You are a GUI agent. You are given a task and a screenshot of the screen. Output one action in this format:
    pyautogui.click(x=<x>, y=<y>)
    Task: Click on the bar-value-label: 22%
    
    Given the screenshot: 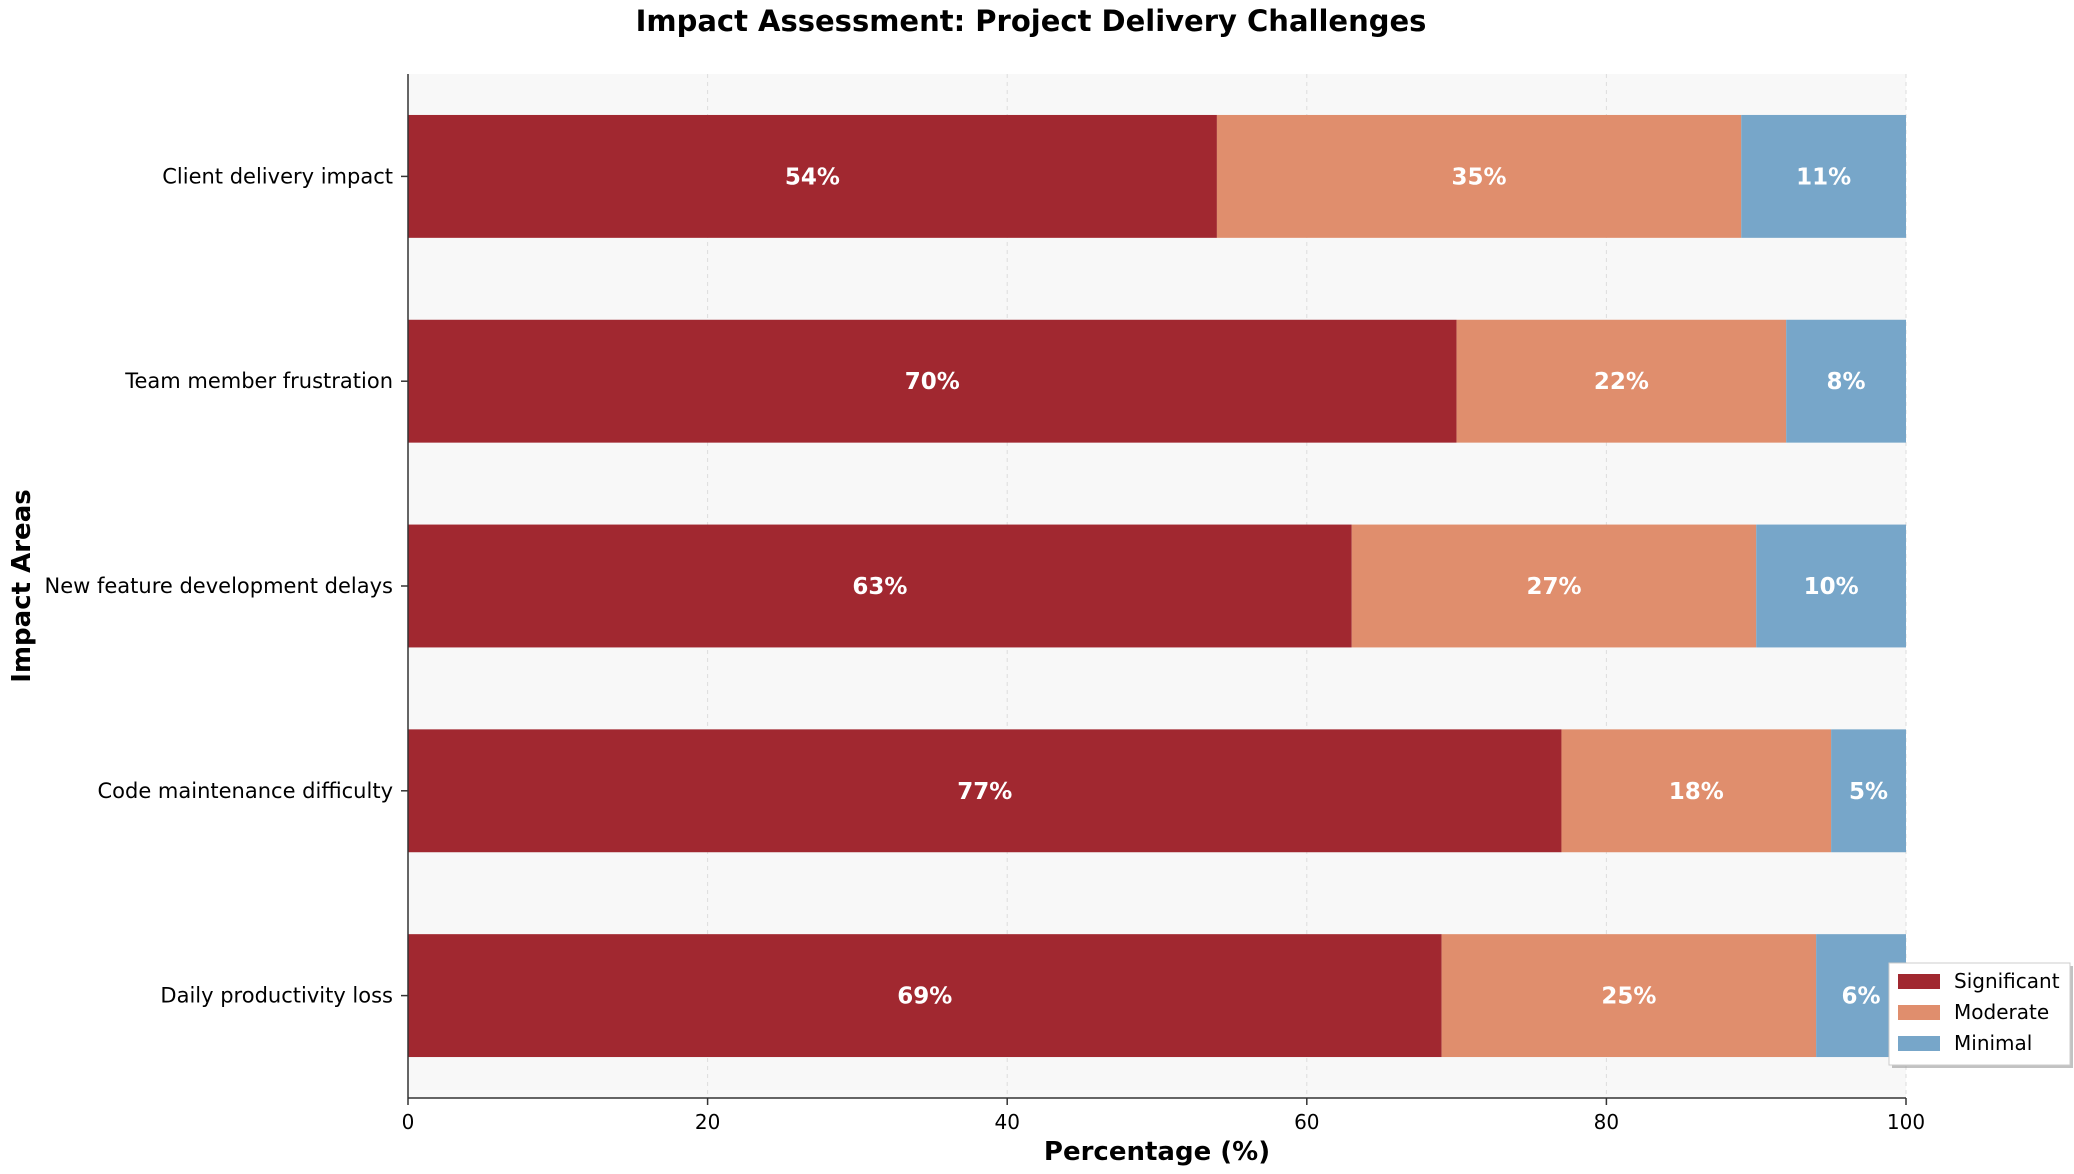 What is the action you would take?
    pyautogui.click(x=1621, y=382)
    